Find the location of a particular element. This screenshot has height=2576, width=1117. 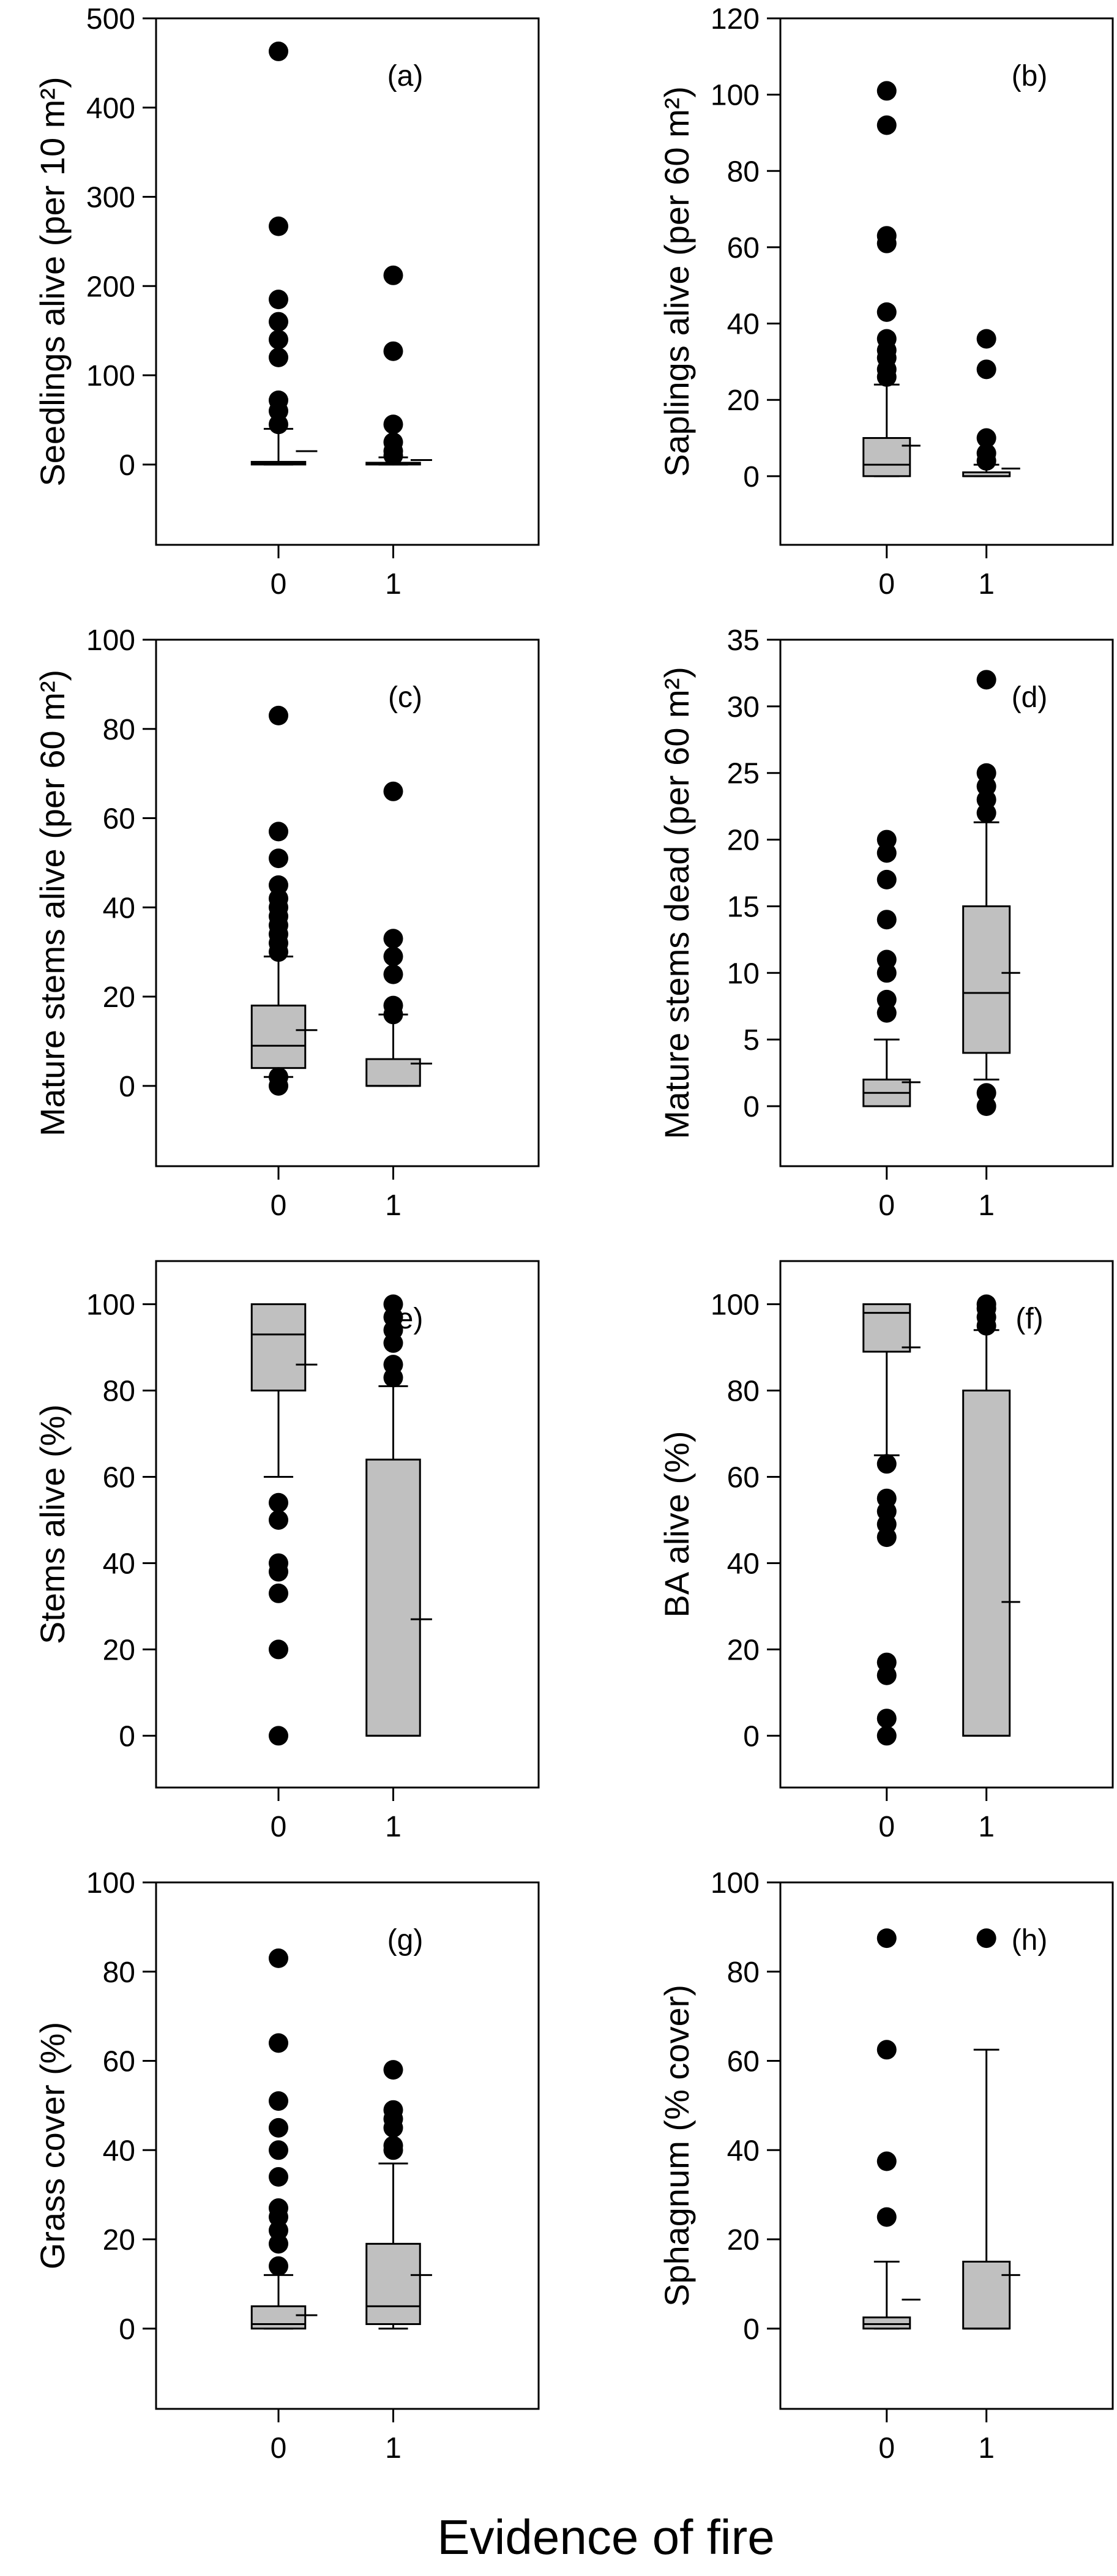

figure-x-axis-title: Evidence of fire is located at coordinates (605, 2537).